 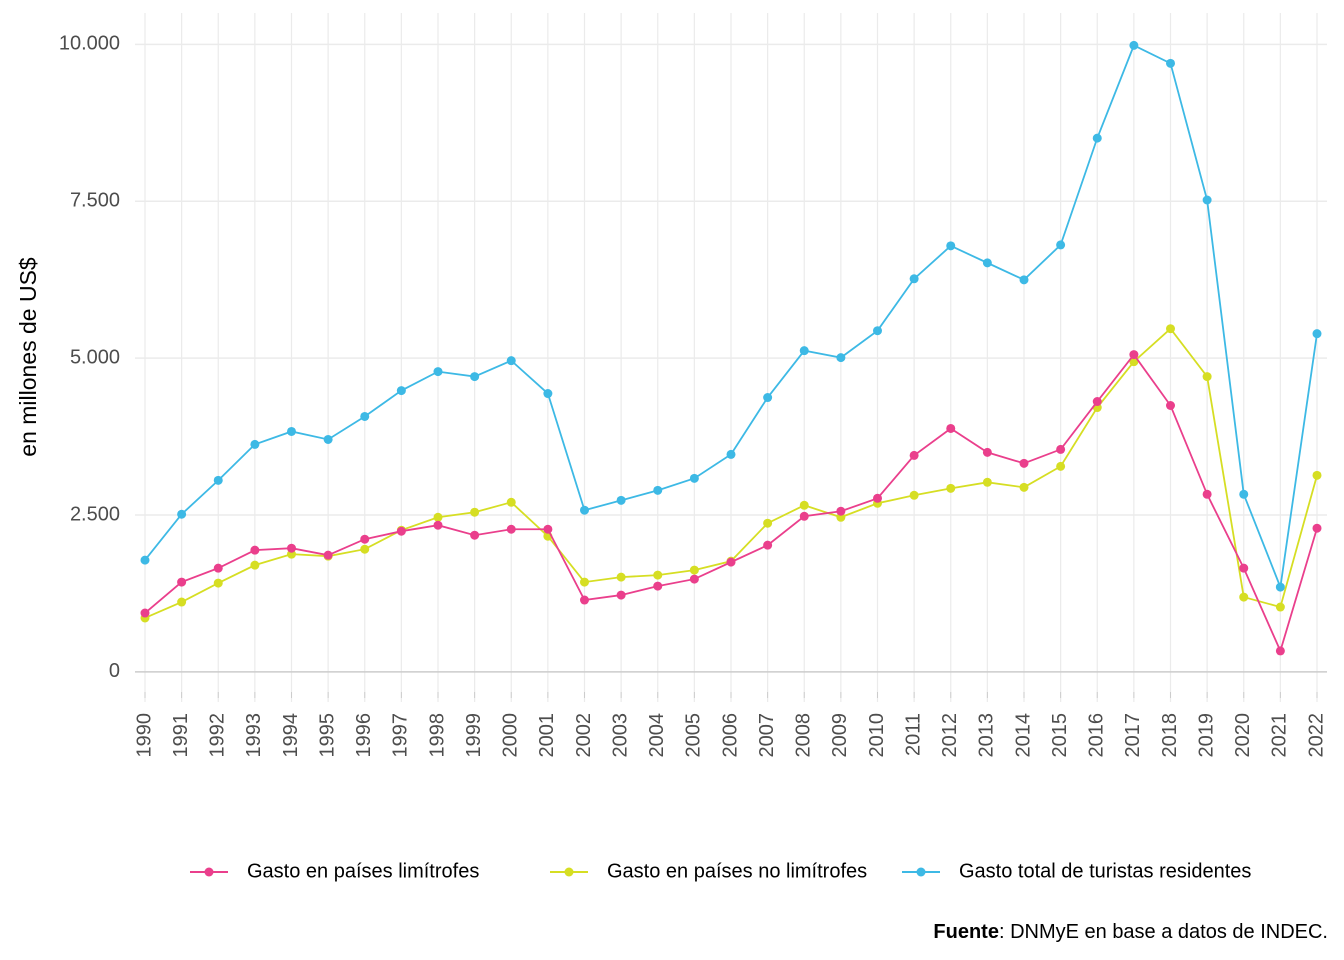 I want to click on x-tick-label: 1997, so click(x=401, y=735).